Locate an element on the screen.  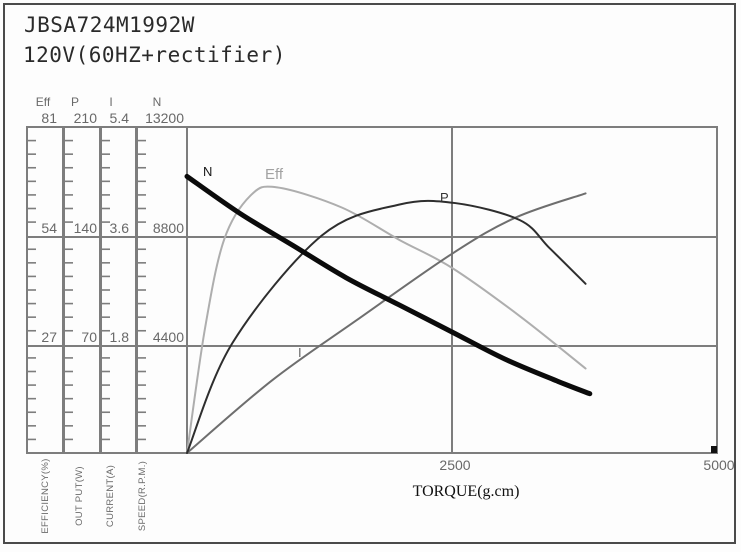
axis-max-i: 5.4 is located at coordinates (119, 118).